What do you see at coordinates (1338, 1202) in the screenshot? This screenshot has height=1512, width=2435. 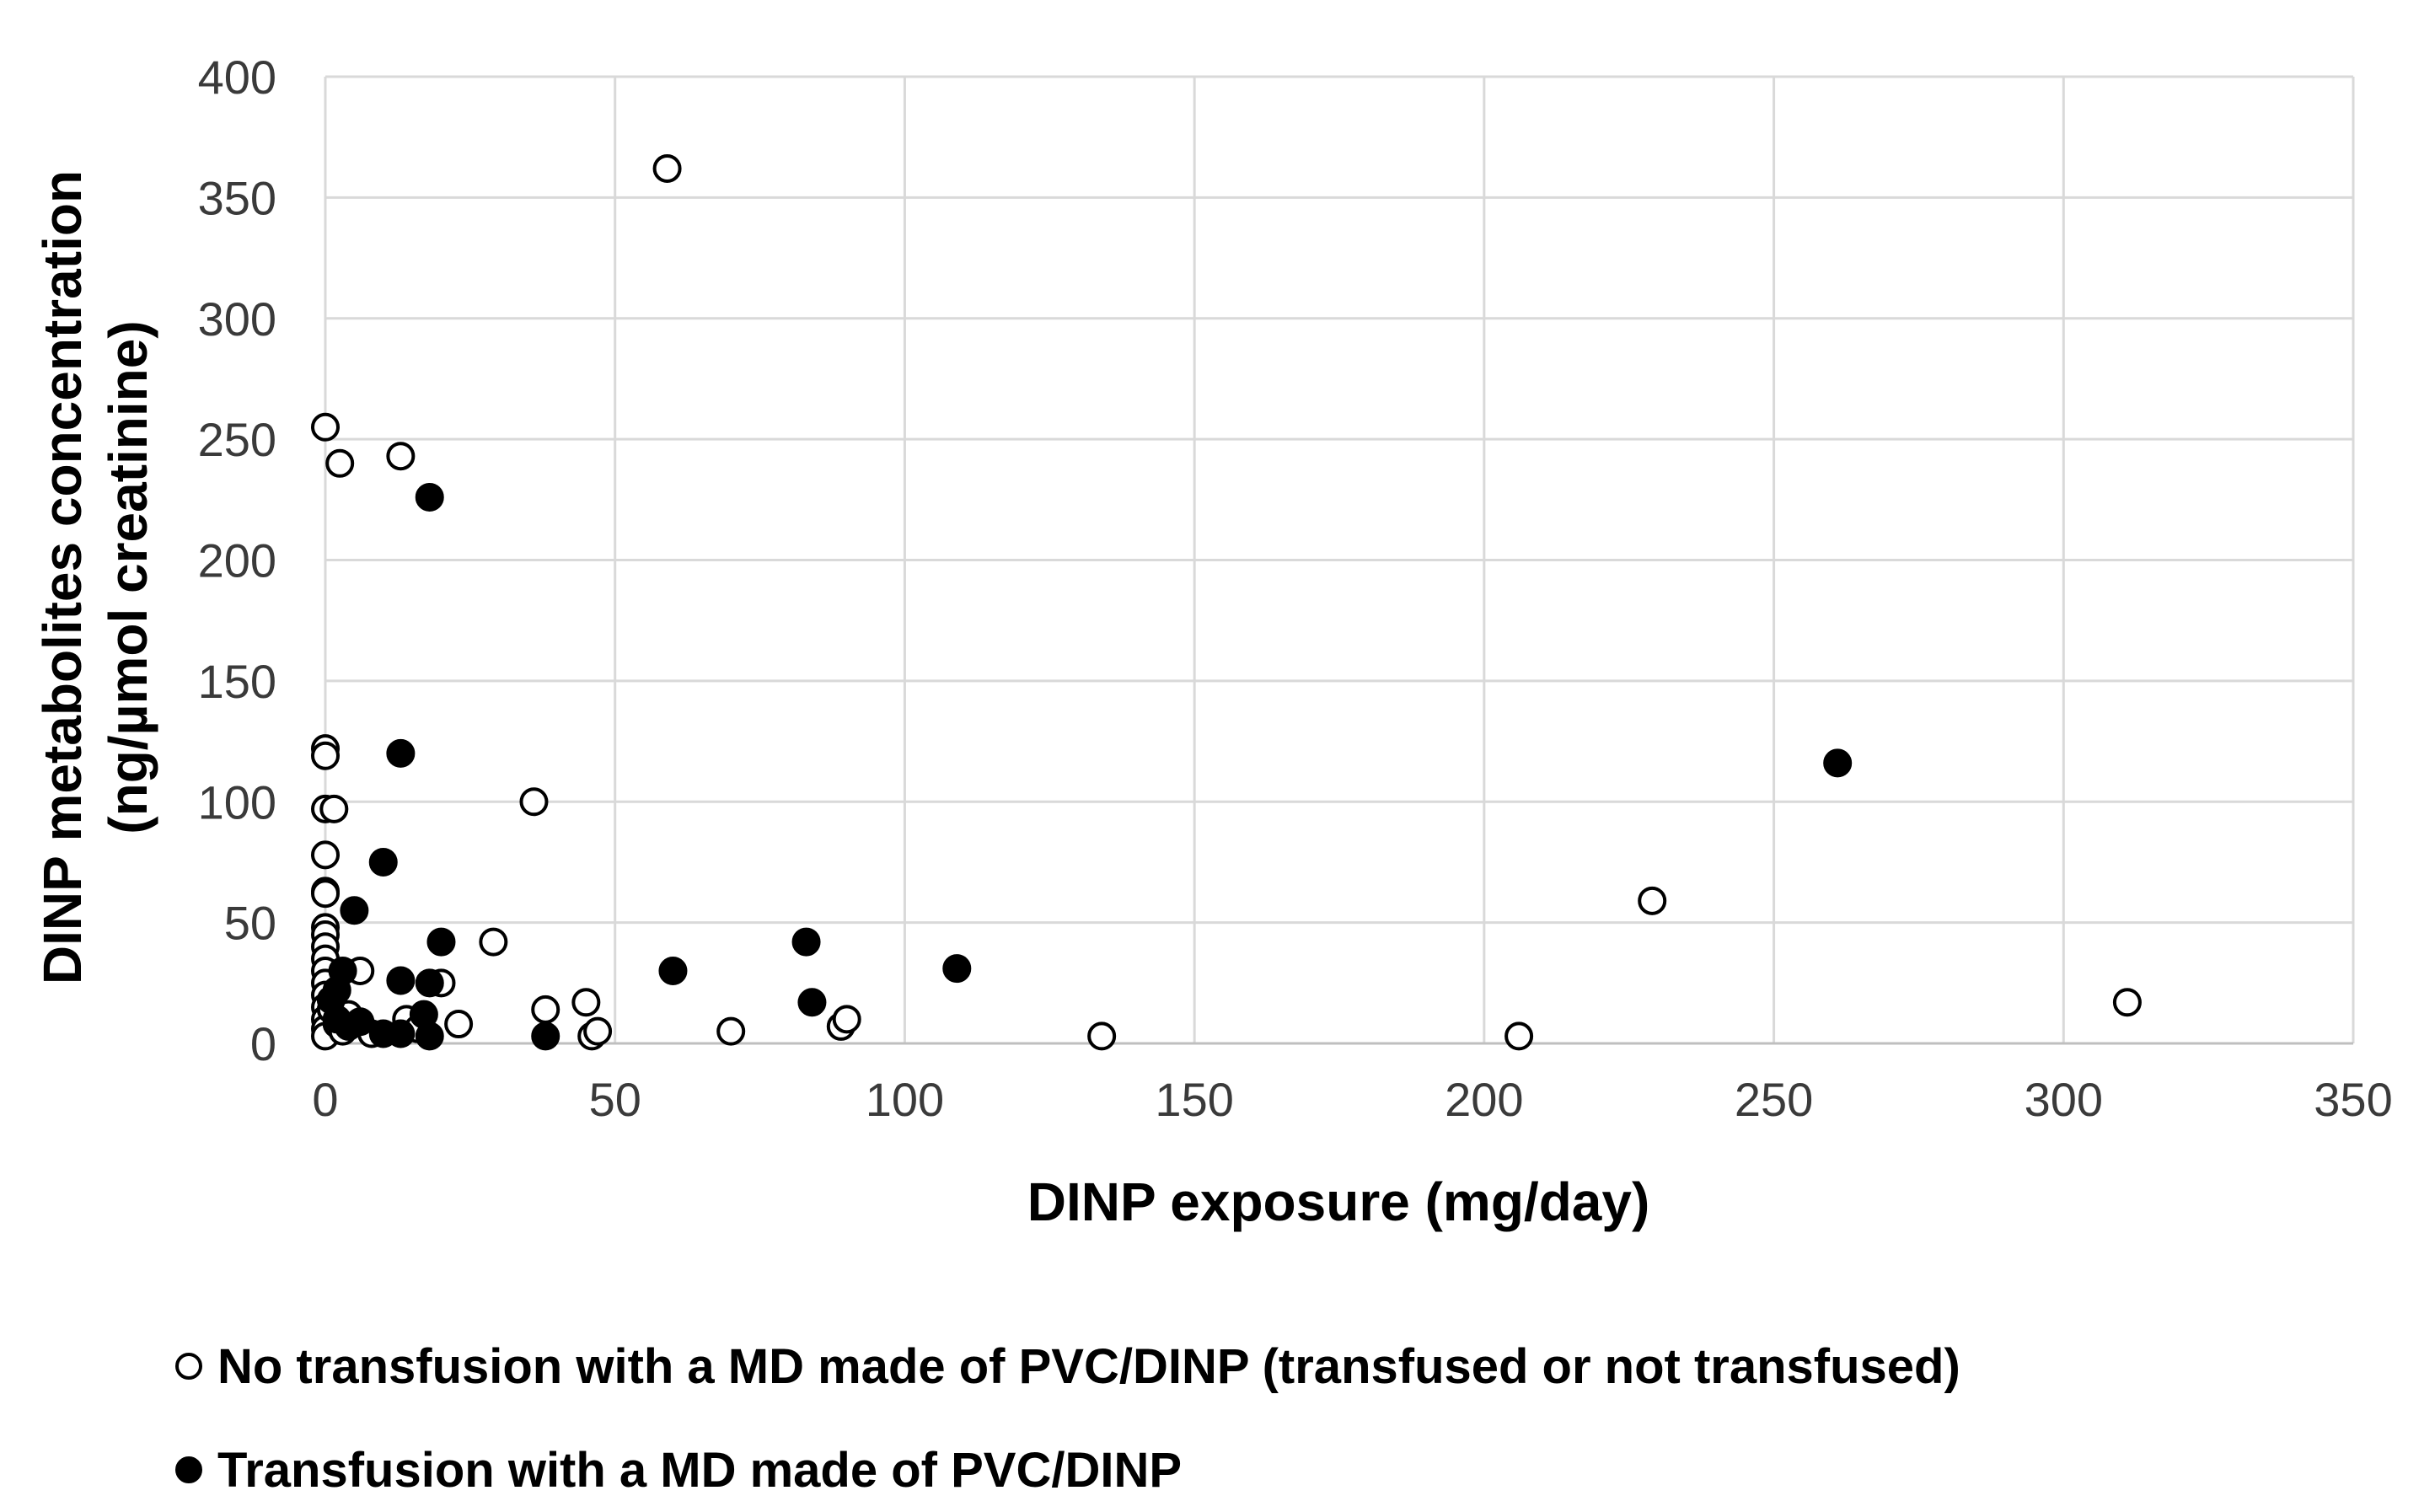 I see `x-axis-title: DINP exposure (mg/day)` at bounding box center [1338, 1202].